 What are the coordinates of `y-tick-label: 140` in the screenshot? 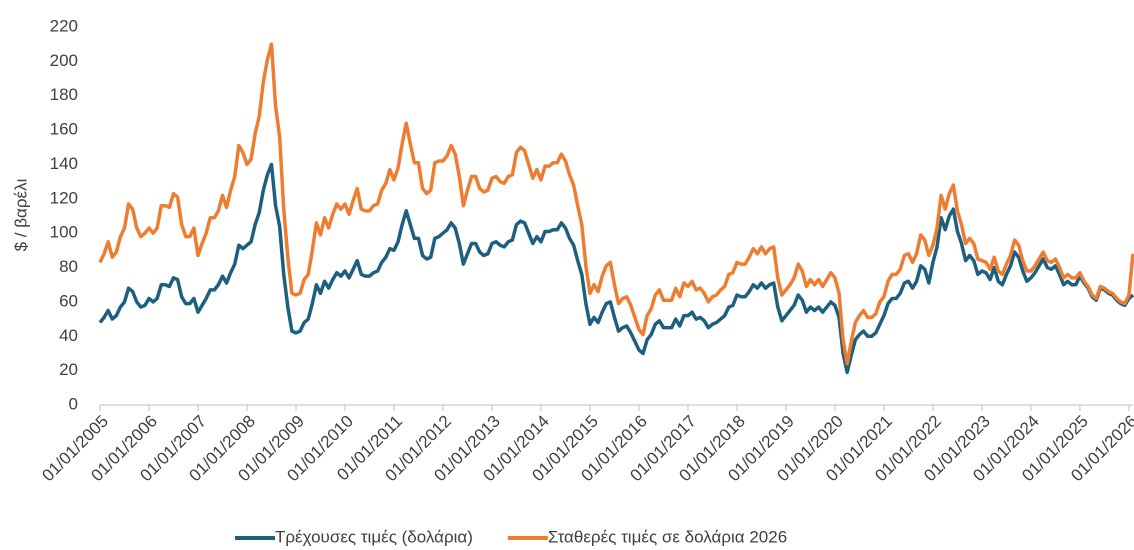 It's located at (64, 163).